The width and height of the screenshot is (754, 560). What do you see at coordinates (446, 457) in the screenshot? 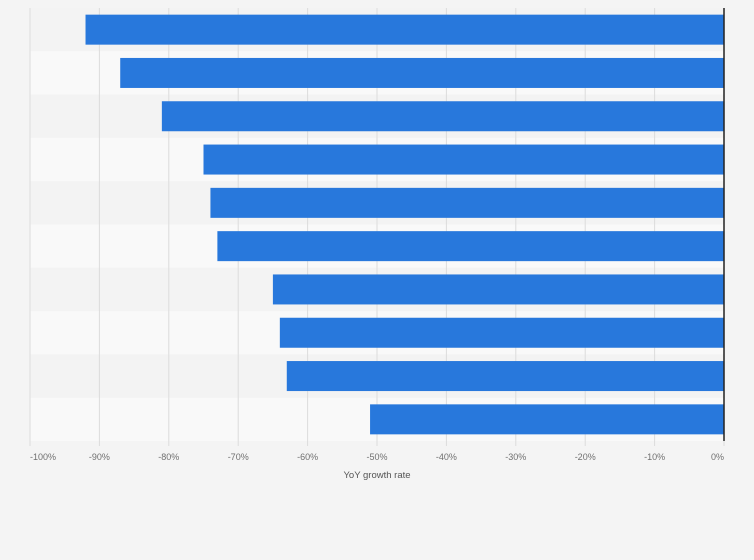
I see `tick-label: -40%` at bounding box center [446, 457].